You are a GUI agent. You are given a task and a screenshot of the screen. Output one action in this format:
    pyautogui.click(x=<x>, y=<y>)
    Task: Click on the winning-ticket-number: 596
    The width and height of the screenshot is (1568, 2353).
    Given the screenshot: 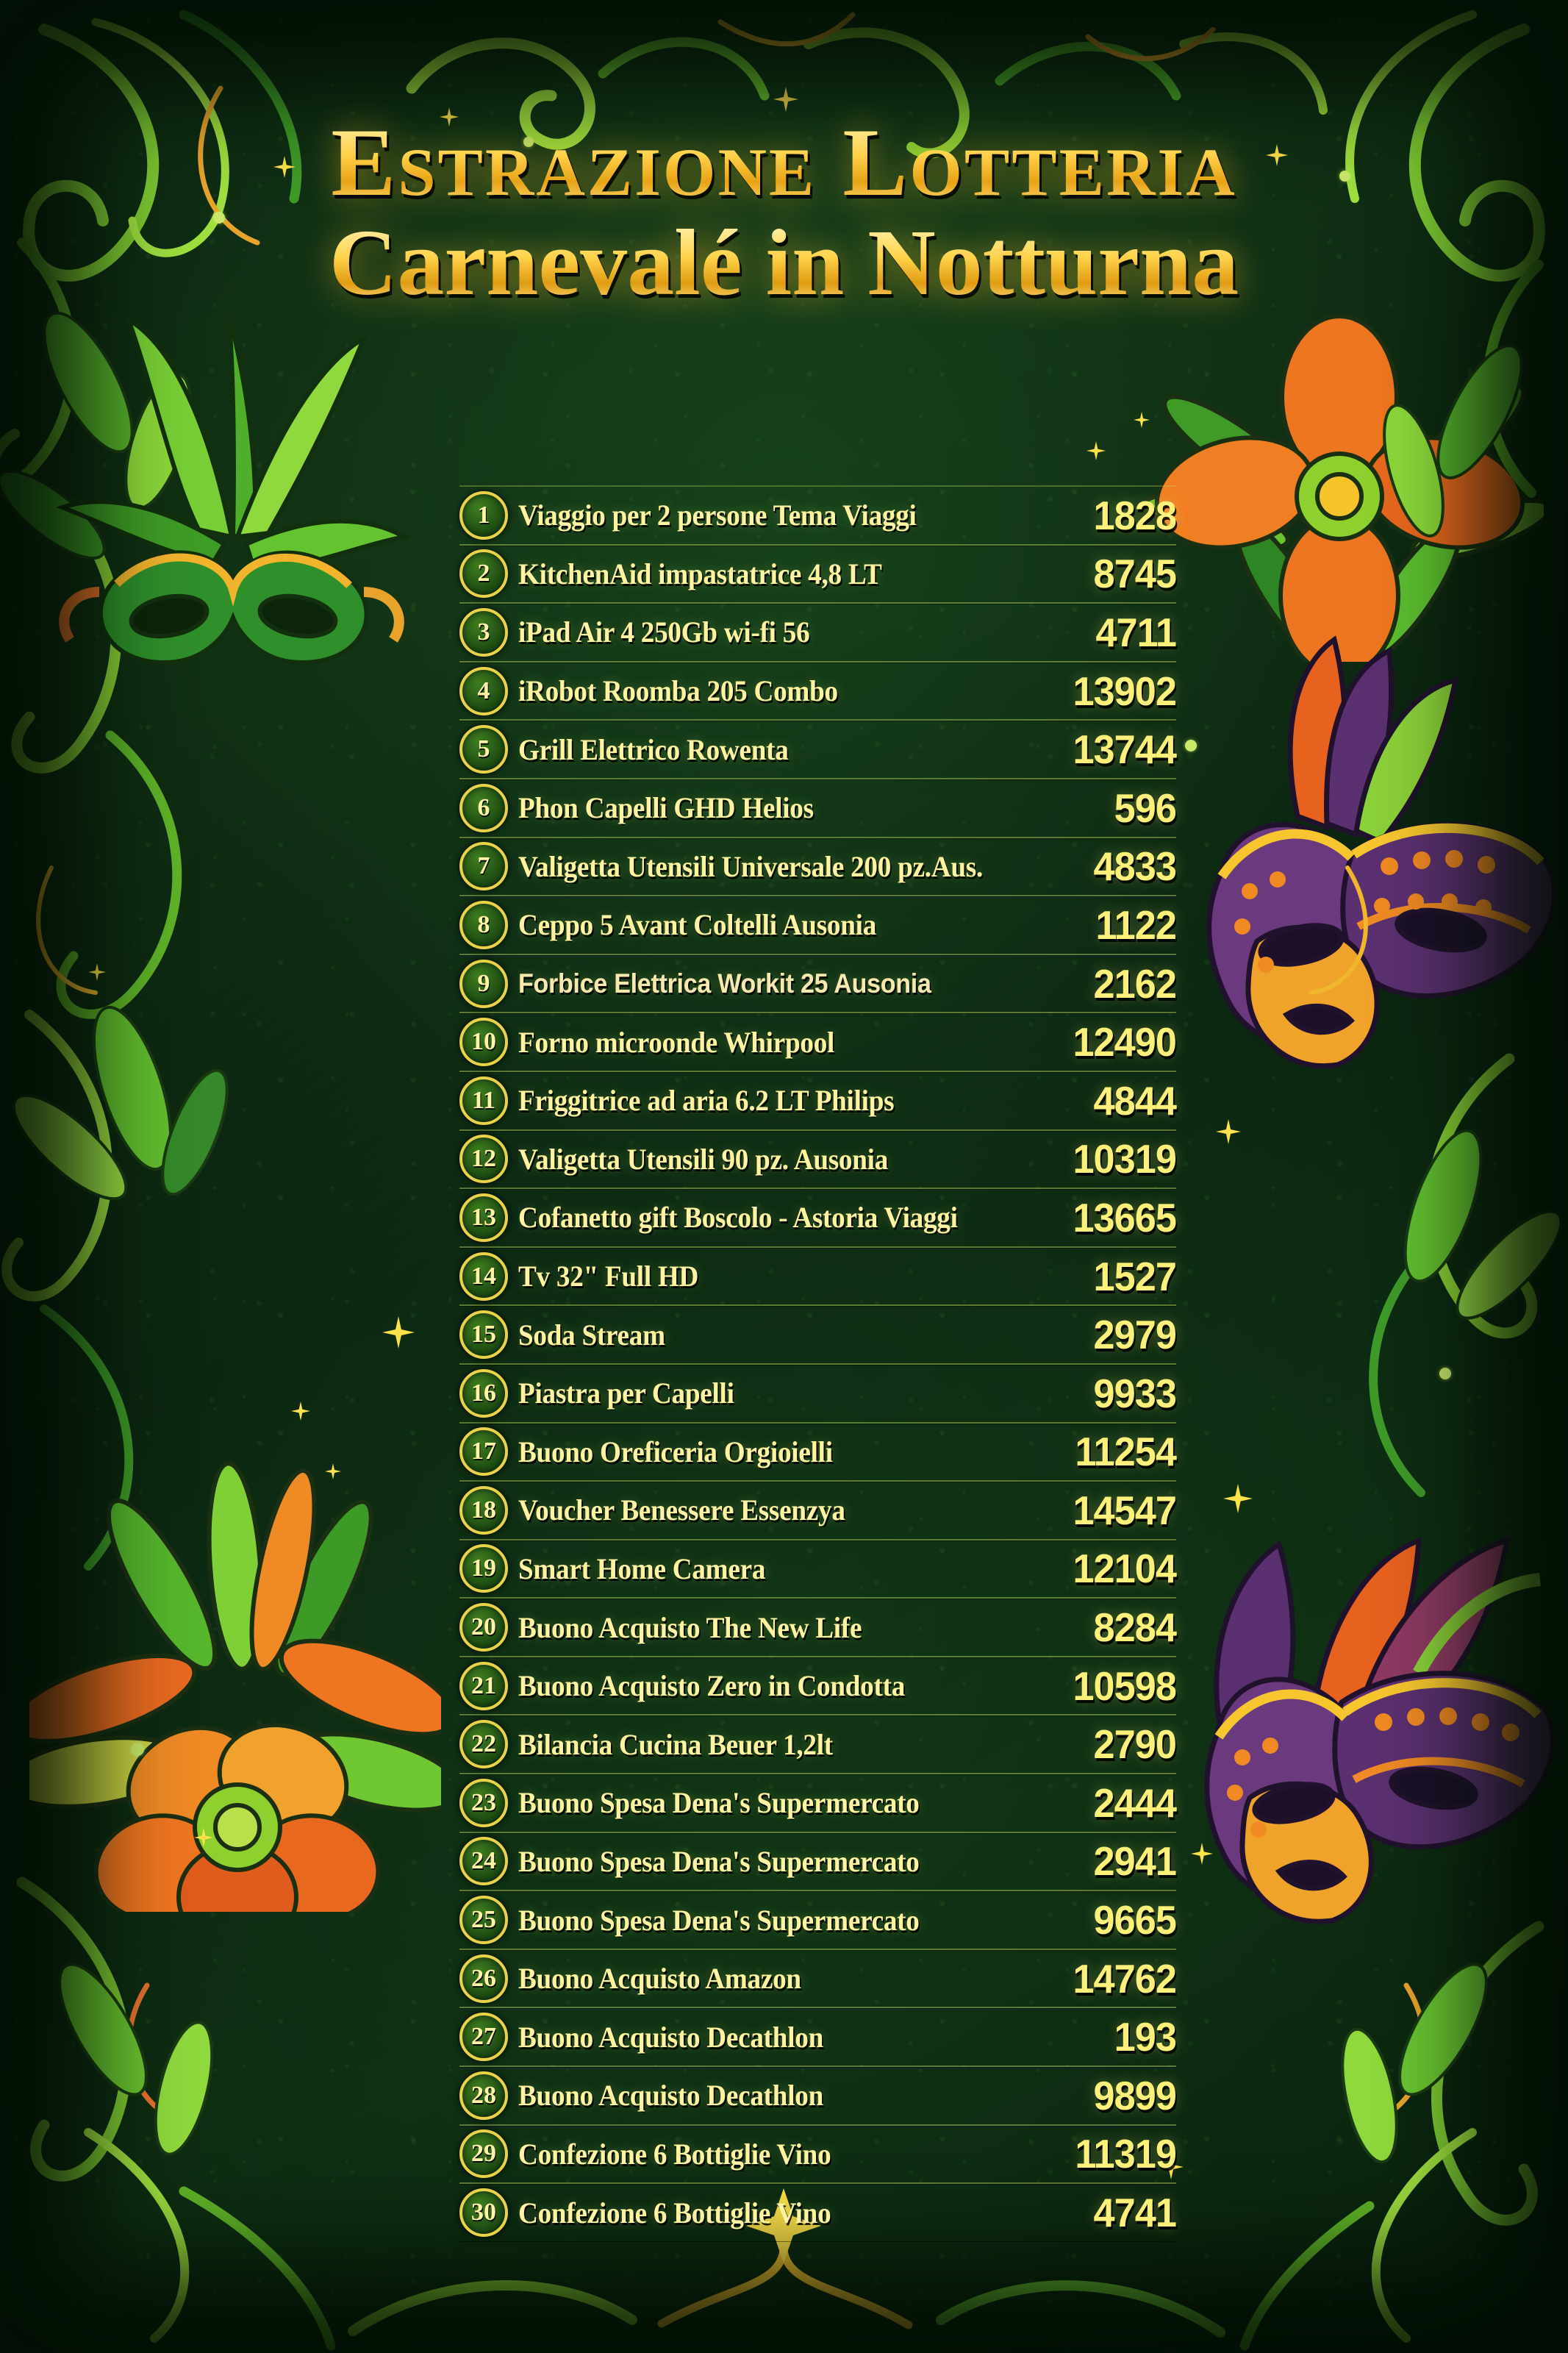 What is the action you would take?
    pyautogui.click(x=1145, y=808)
    